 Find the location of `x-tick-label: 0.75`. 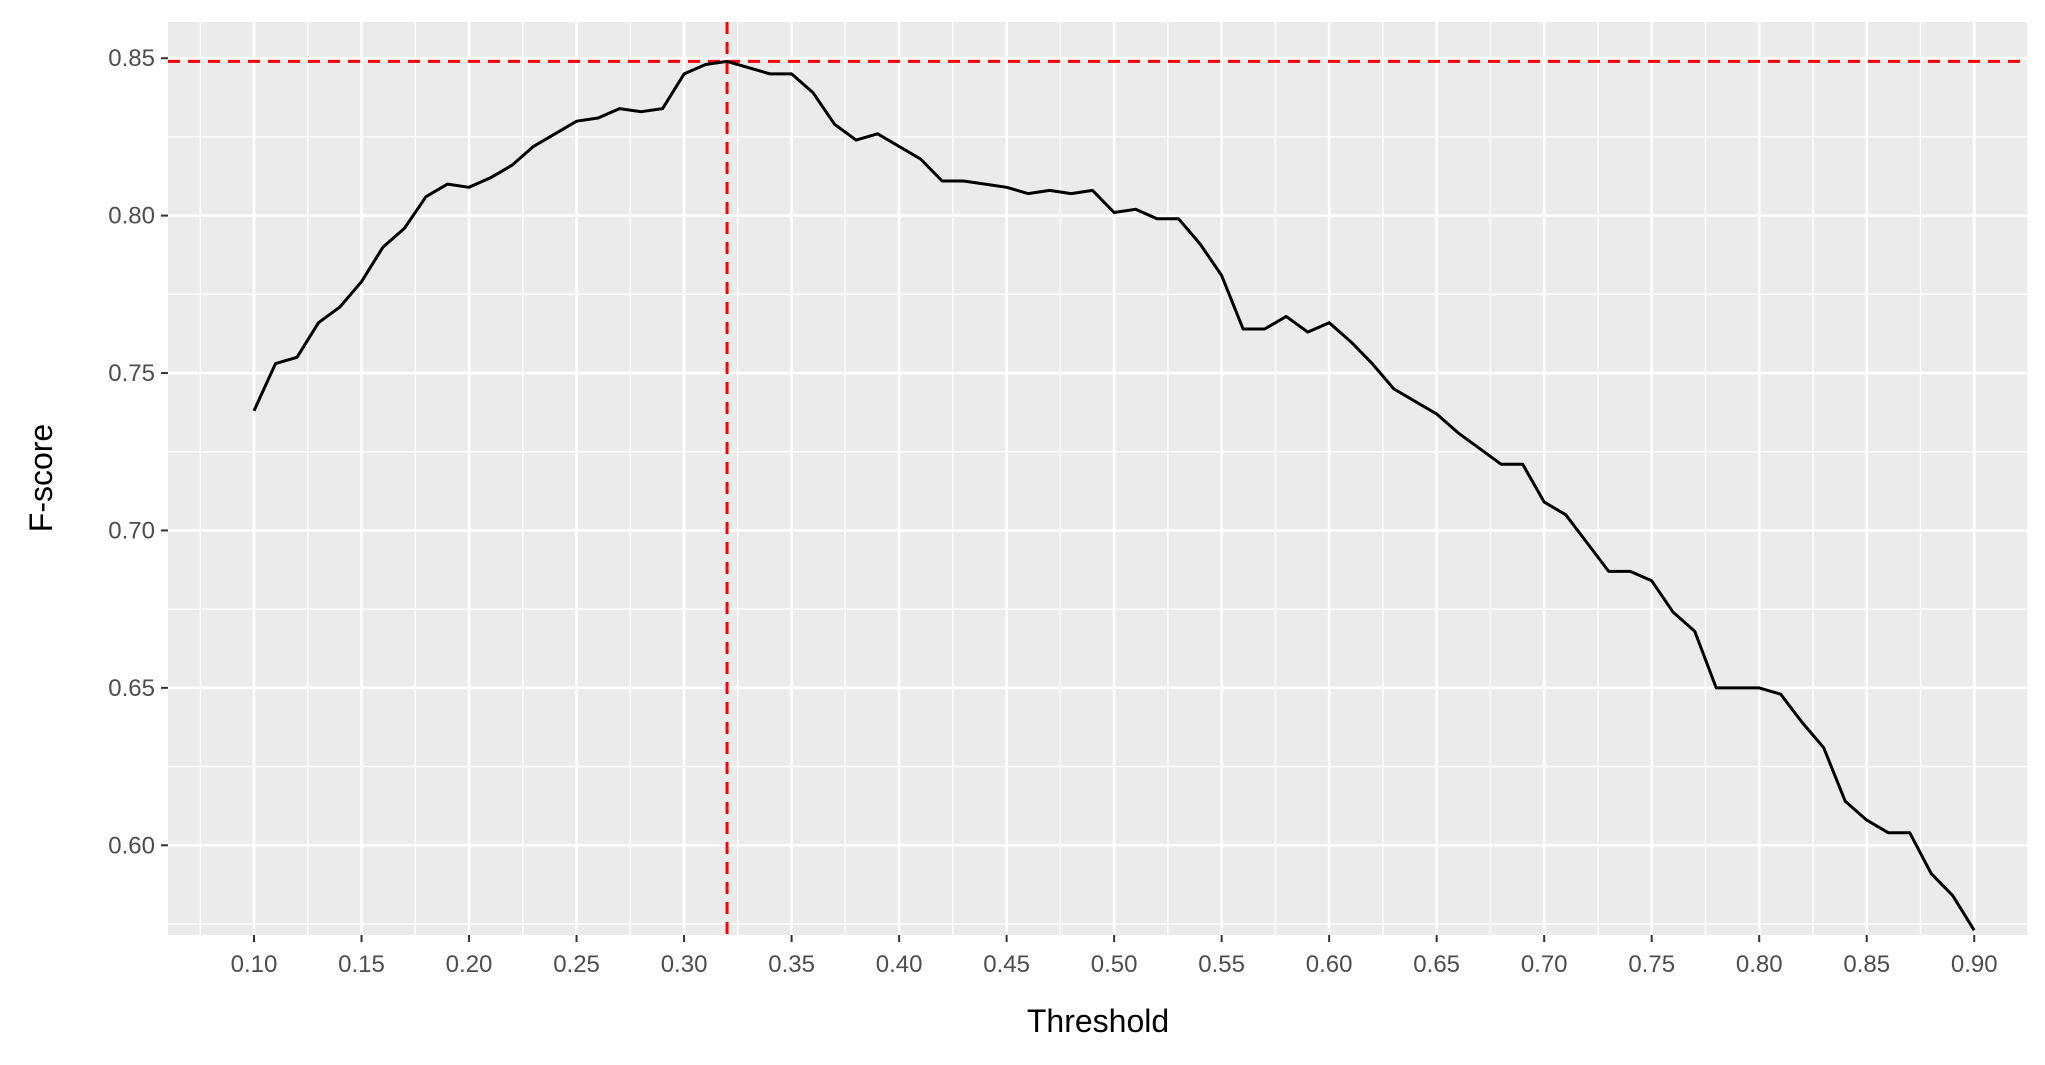

x-tick-label: 0.75 is located at coordinates (1651, 964).